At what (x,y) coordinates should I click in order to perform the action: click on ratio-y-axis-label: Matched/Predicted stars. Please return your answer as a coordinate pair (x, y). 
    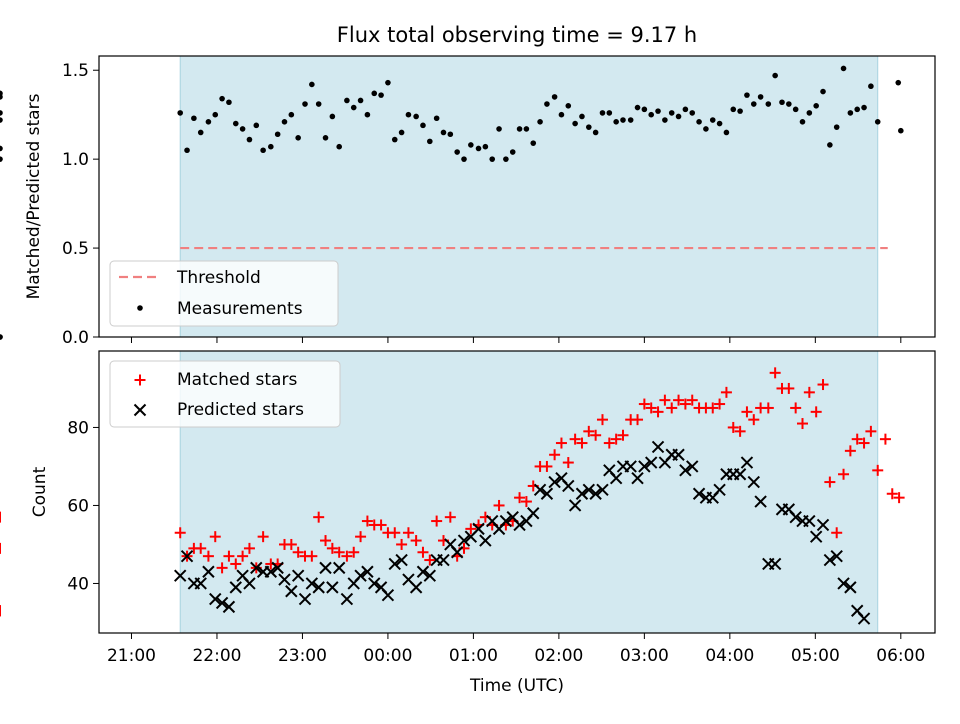
    Looking at the image, I should click on (34, 196).